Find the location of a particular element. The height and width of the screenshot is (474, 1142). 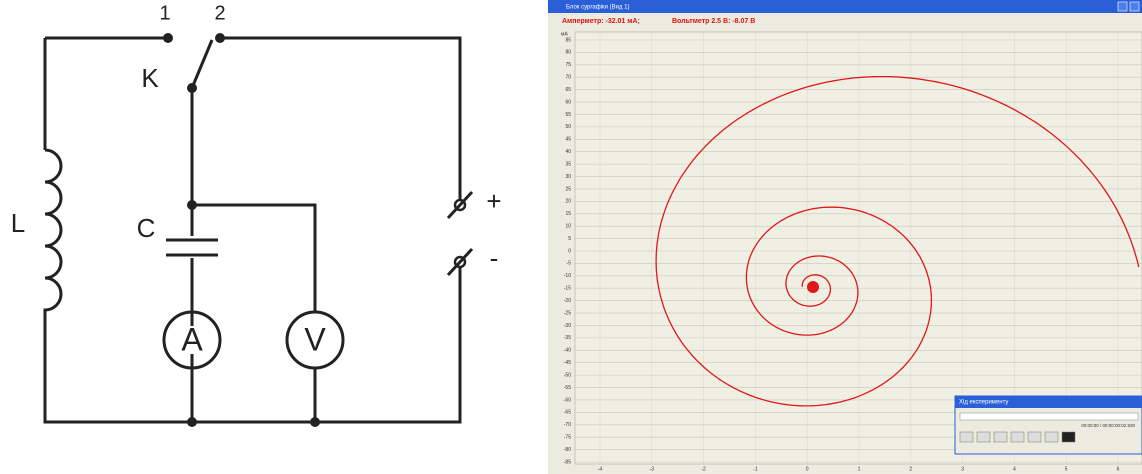

status: Вольтметр 2.5 В: -8.07 В is located at coordinates (713, 21).